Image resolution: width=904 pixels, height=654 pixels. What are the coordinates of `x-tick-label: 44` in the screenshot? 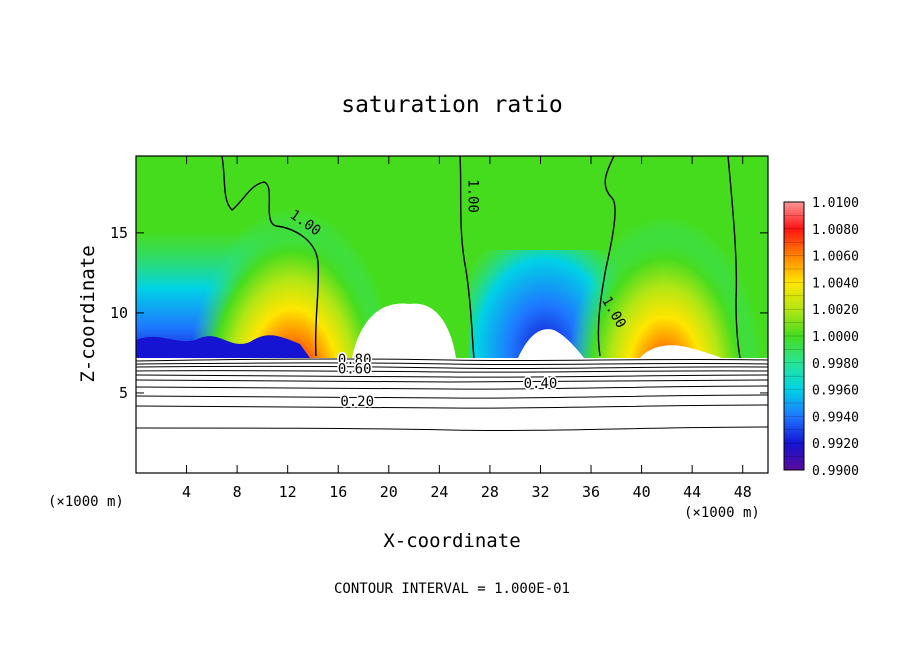 It's located at (692, 492).